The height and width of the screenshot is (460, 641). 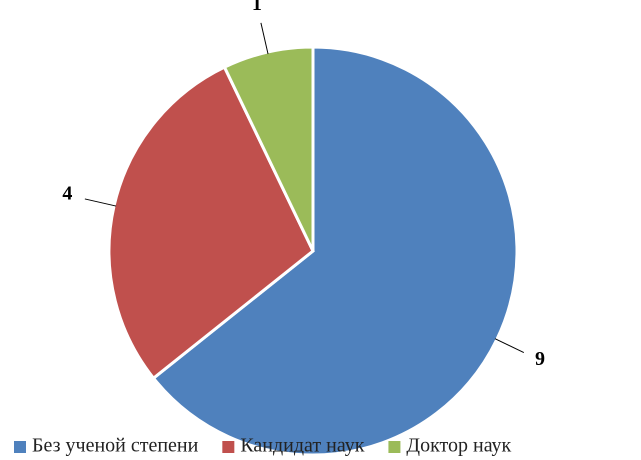 I want to click on legend-label: Доктор наук, so click(x=458, y=446).